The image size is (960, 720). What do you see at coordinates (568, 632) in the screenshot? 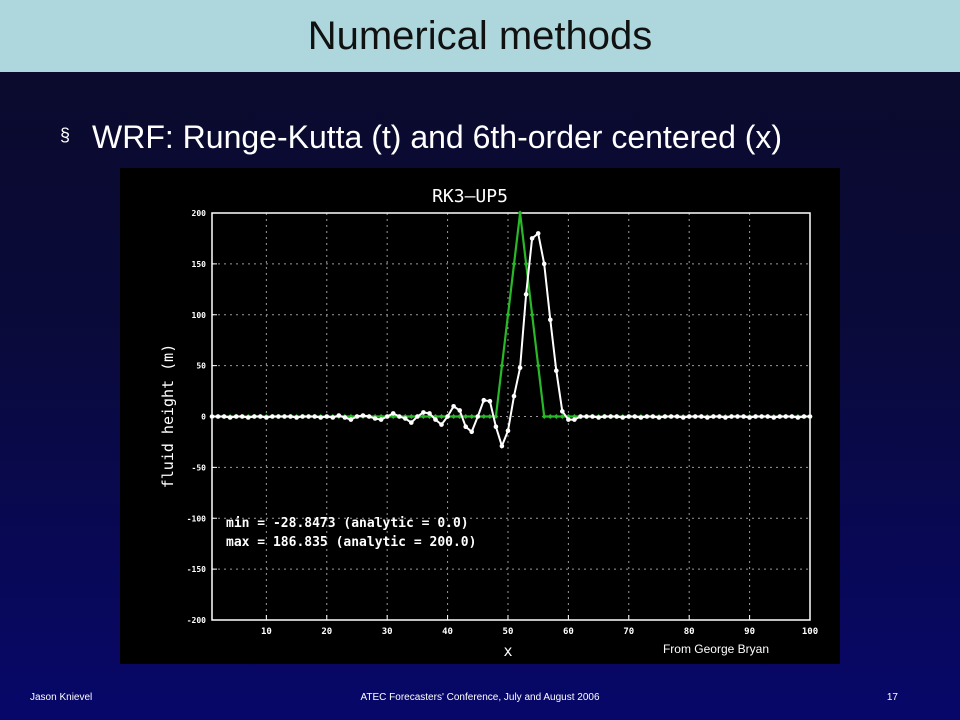
I see `x-tick-label: 60` at bounding box center [568, 632].